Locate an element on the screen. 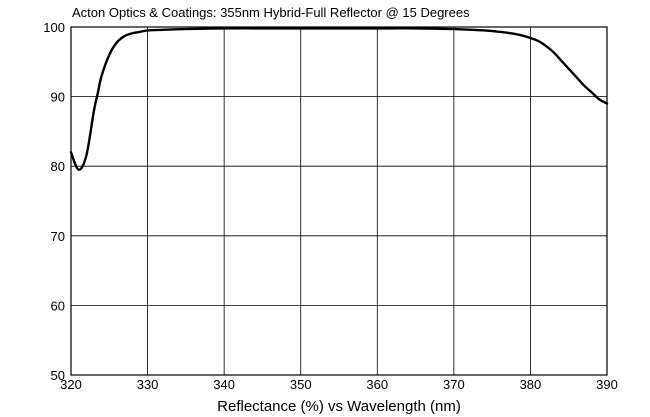 This screenshot has width=650, height=417. x-tick-label-340: 340 is located at coordinates (224, 384).